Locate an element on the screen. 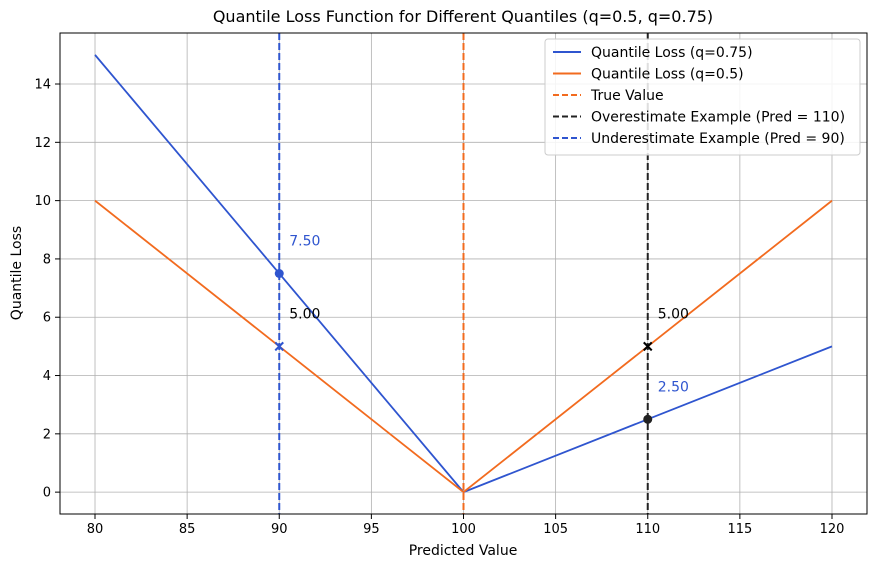 The image size is (877, 568). x-tick-label: 90 is located at coordinates (279, 529).